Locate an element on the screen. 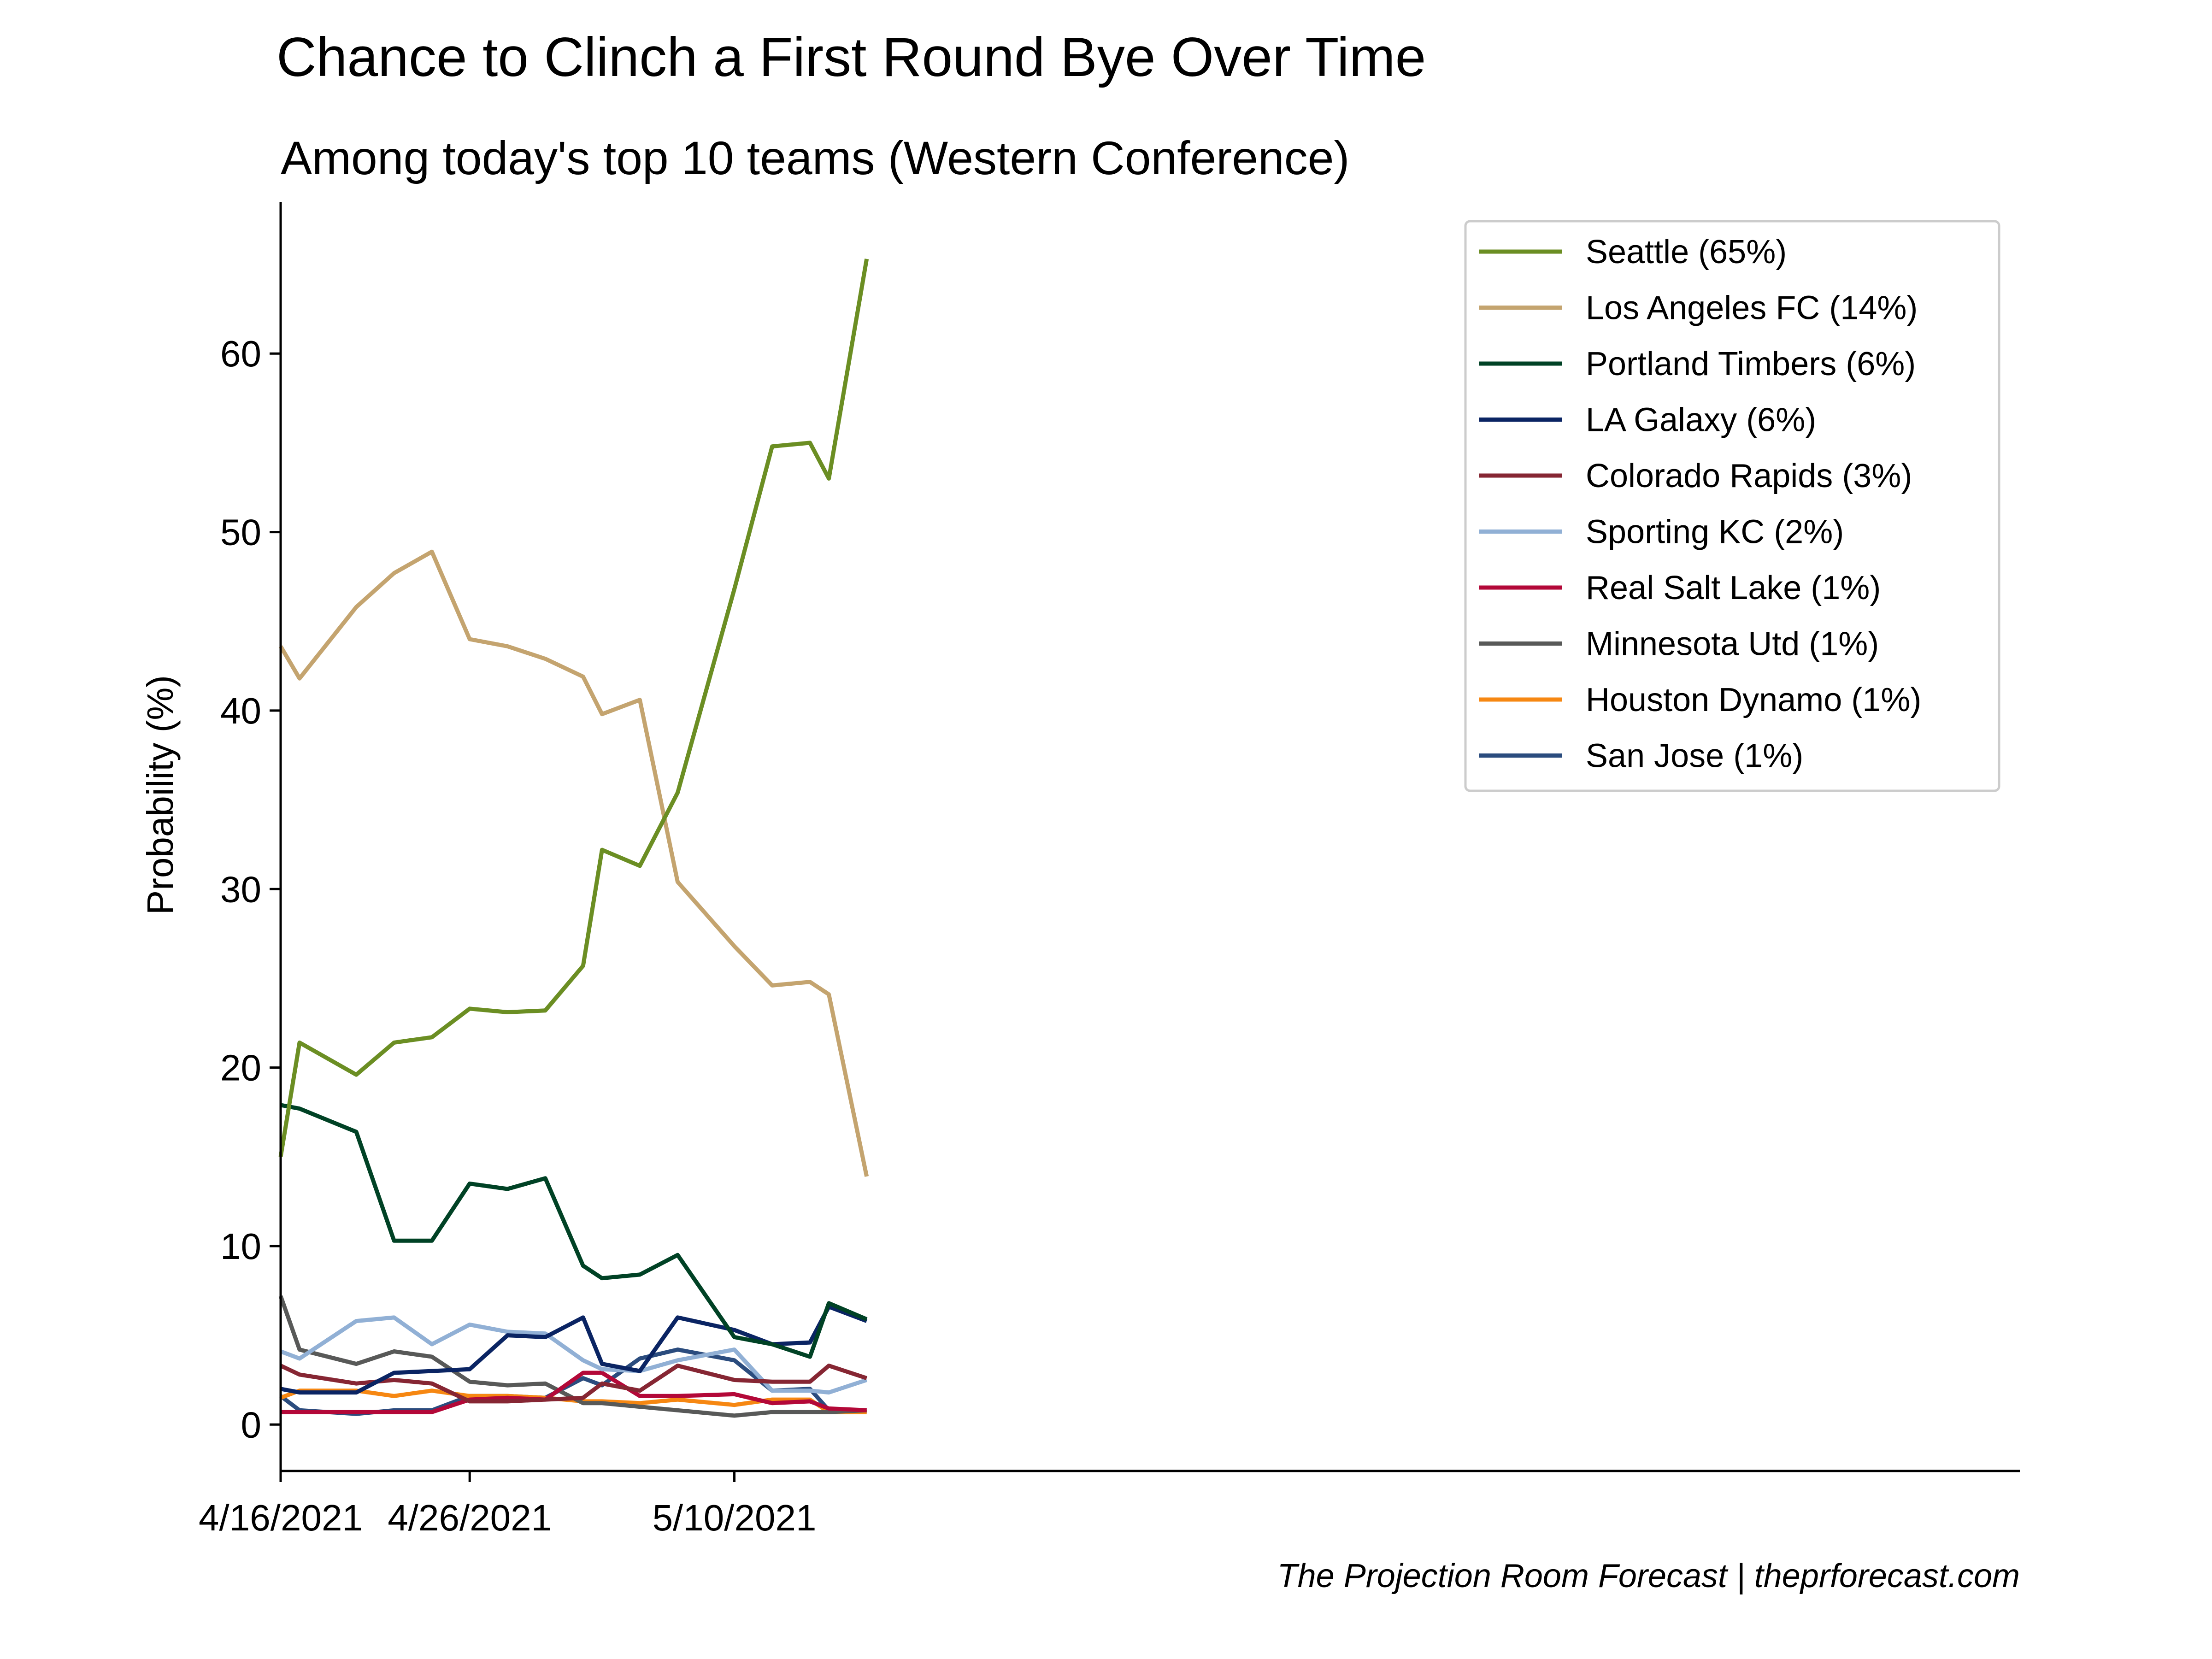 The image size is (2212, 1659). y-tick-label: 50 is located at coordinates (240, 532).